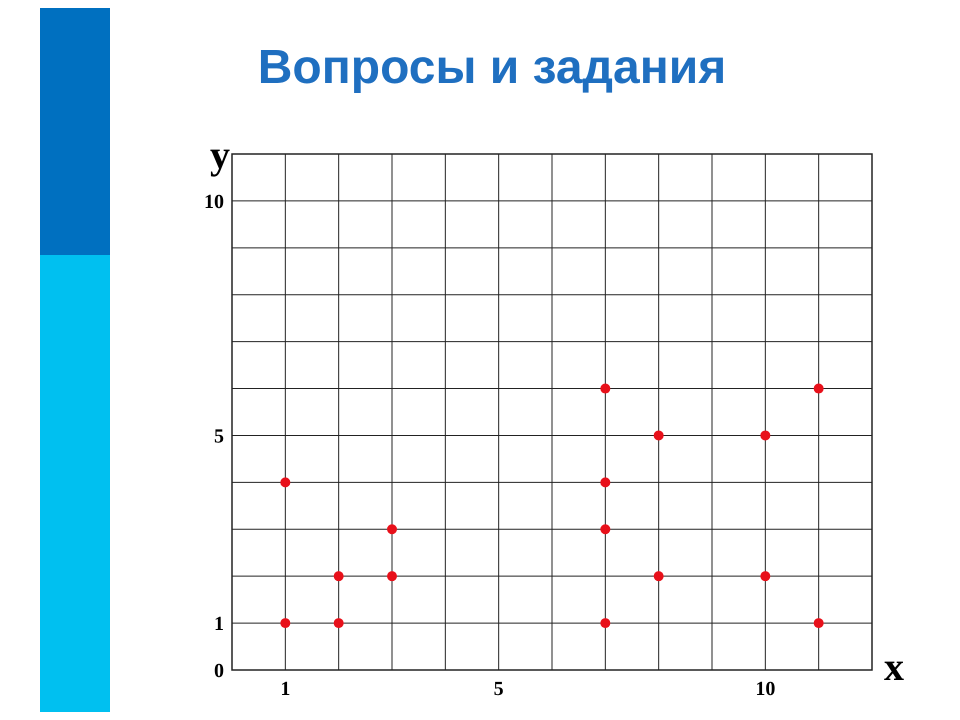  What do you see at coordinates (765, 689) in the screenshot?
I see `x-tick-label: 10` at bounding box center [765, 689].